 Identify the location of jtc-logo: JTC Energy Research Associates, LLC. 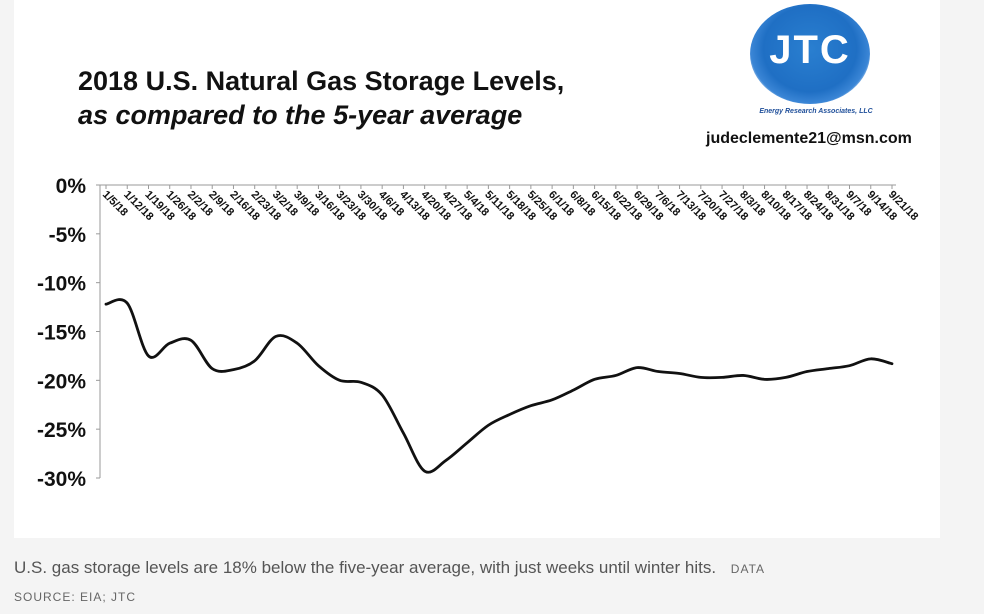
(824, 61).